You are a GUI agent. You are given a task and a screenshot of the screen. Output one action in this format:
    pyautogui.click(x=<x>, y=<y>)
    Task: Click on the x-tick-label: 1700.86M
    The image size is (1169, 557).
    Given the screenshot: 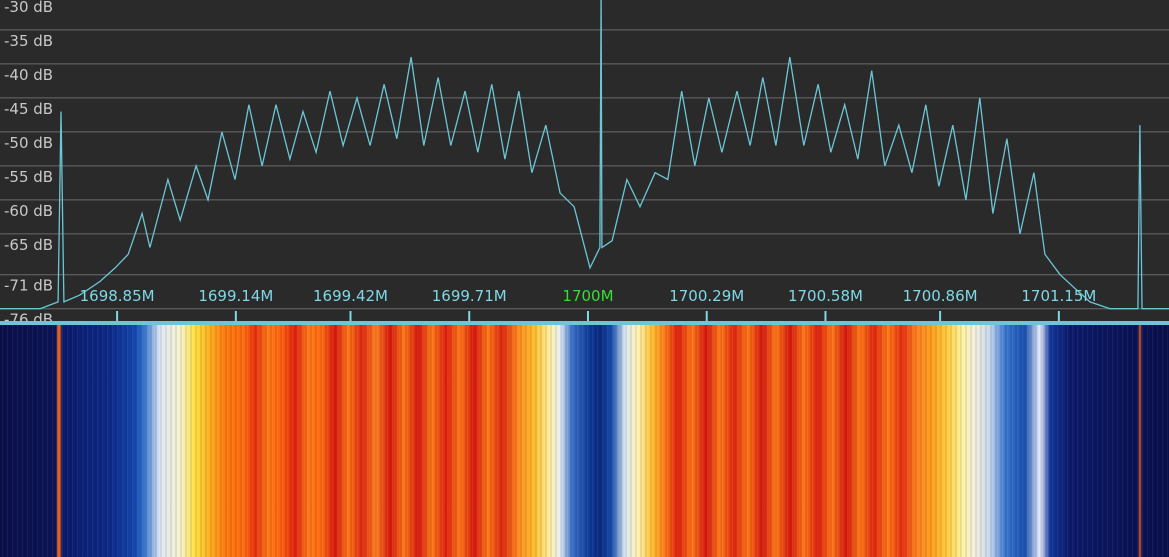 What is the action you would take?
    pyautogui.click(x=940, y=296)
    